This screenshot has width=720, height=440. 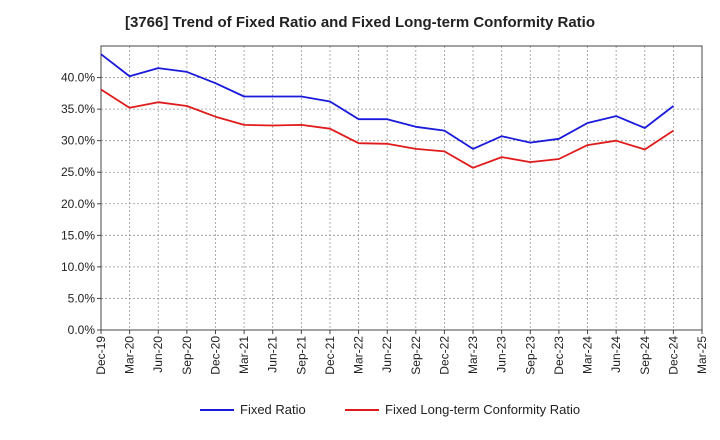 What do you see at coordinates (130, 355) in the screenshot?
I see `x-tick-label: Mar-20` at bounding box center [130, 355].